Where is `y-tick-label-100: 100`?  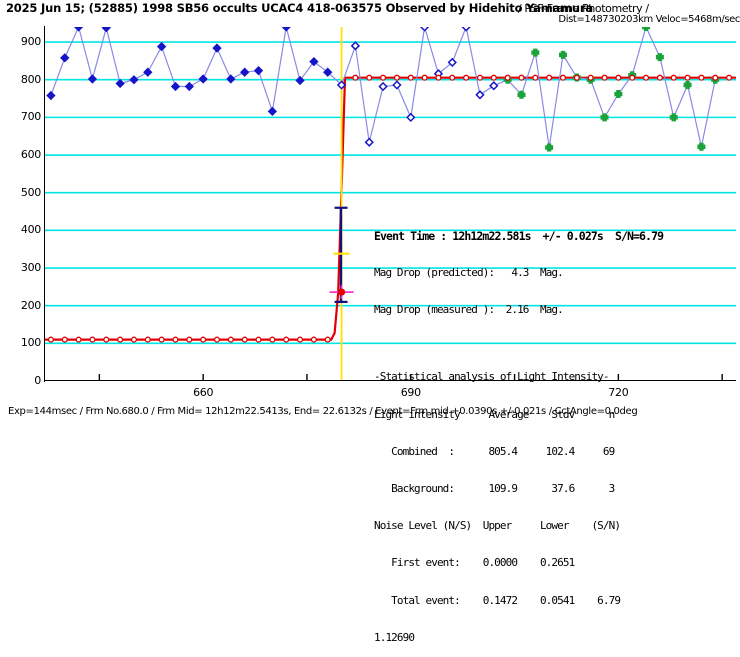 y-tick-label-100: 100 is located at coordinates (30, 343).